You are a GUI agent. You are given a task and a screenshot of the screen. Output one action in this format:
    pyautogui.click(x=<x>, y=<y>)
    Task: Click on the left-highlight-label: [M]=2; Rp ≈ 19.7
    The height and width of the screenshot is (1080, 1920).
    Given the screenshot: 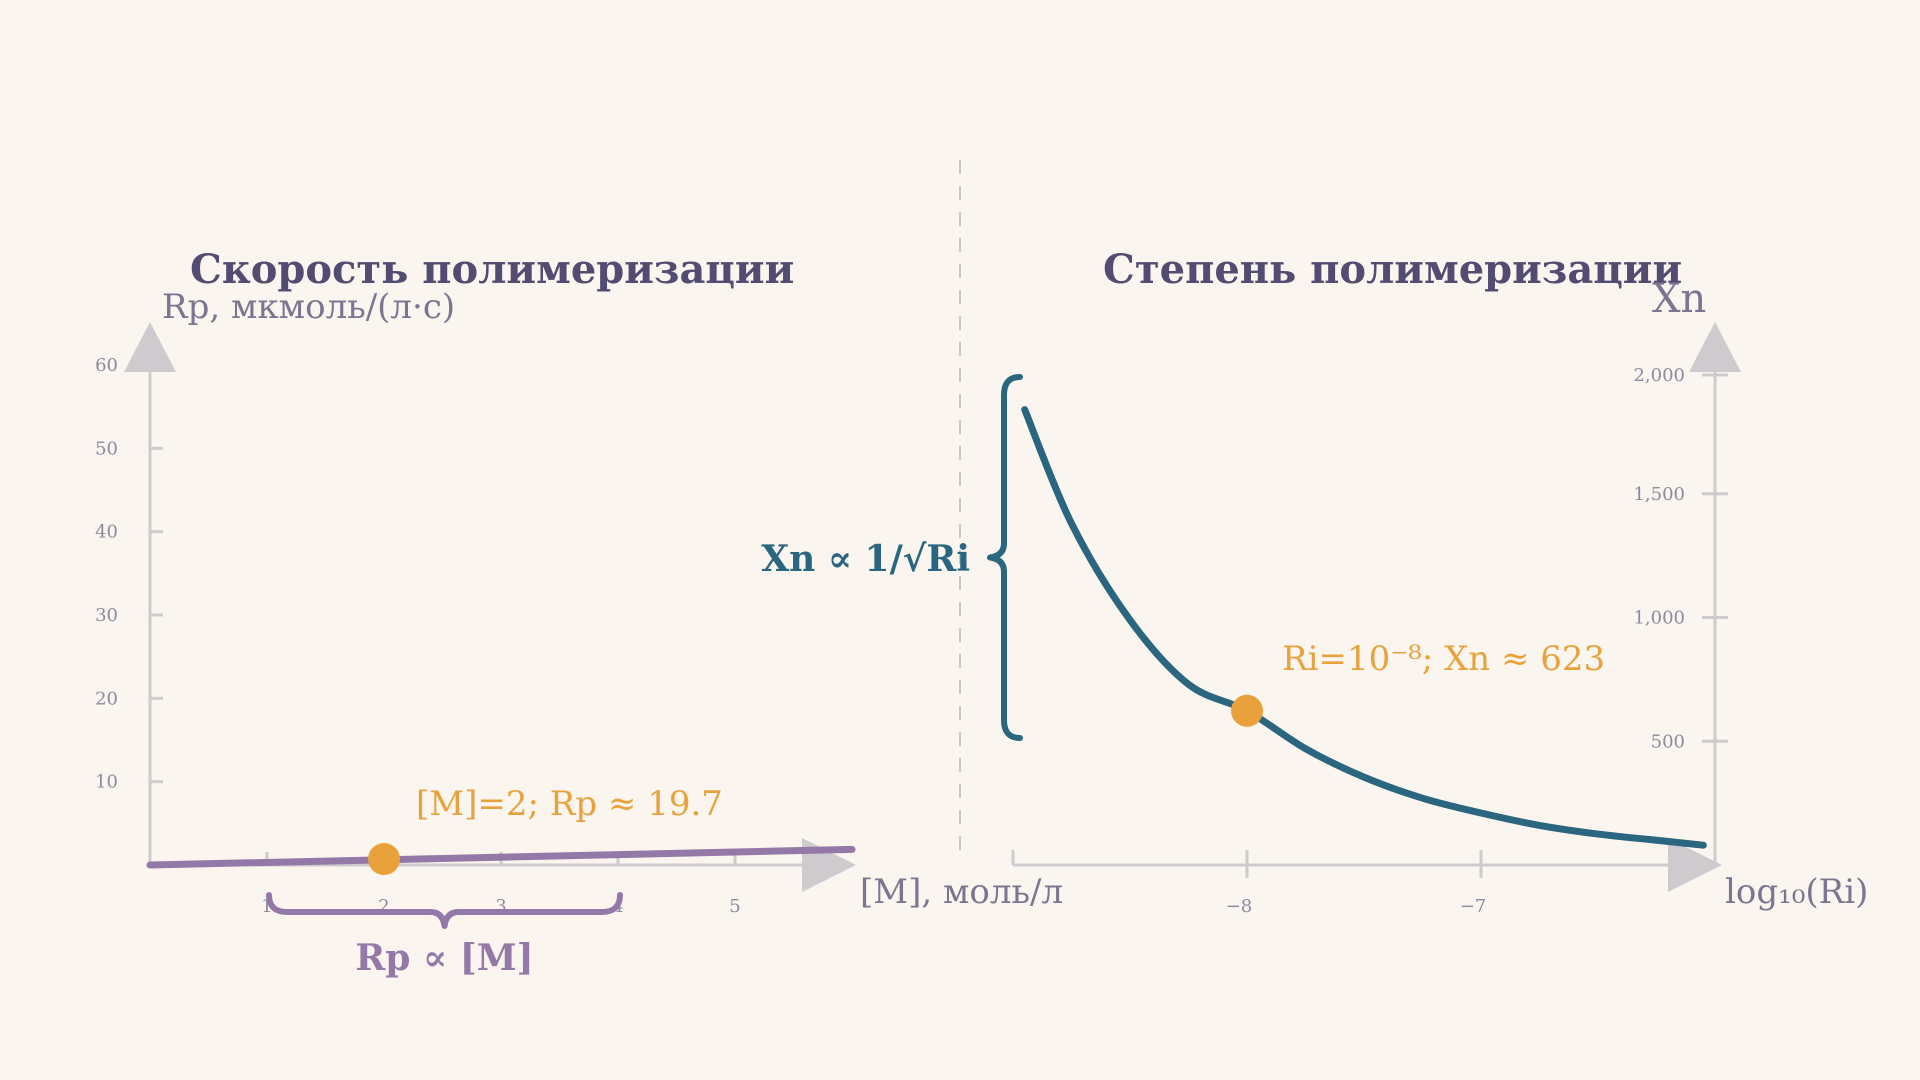 What is the action you would take?
    pyautogui.click(x=569, y=804)
    